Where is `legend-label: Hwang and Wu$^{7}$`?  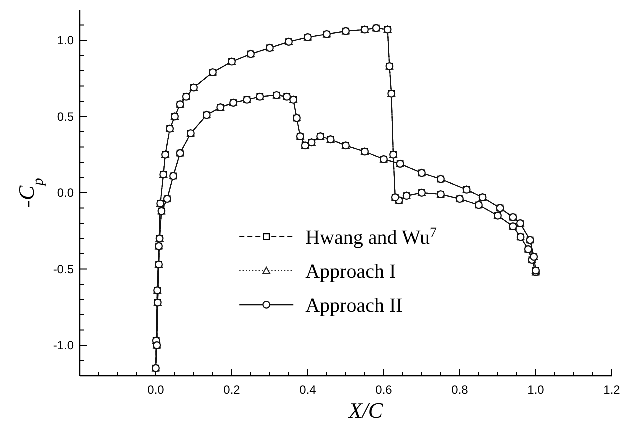
legend-label: Hwang and Wu$^{7}$ is located at coordinates (371, 237).